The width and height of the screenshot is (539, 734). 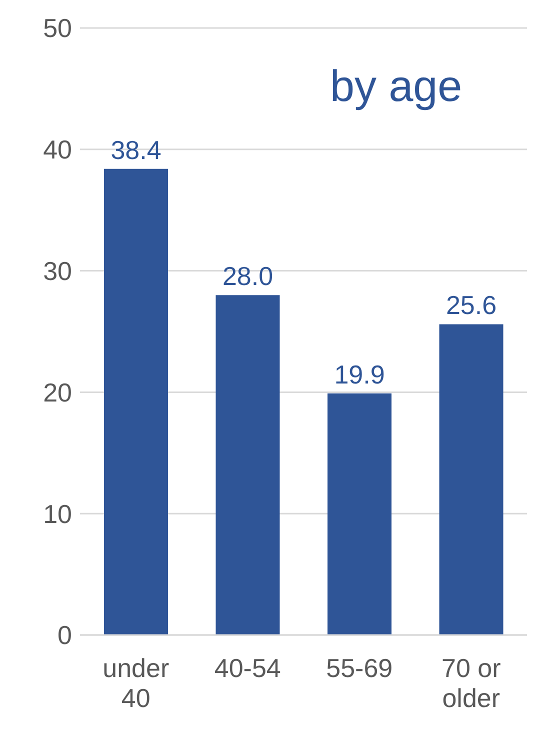 I want to click on data-label: 19.9, so click(x=359, y=374).